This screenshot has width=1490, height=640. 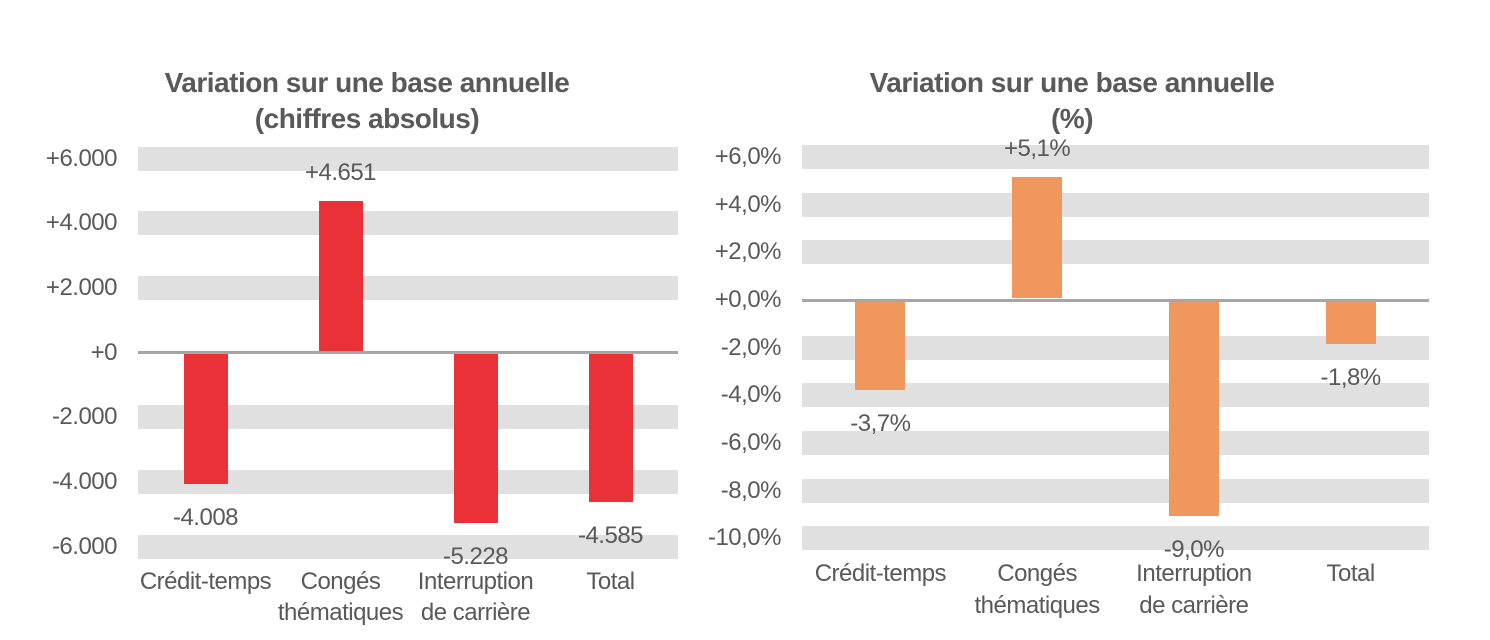 I want to click on y-tick-label: -4.000, so click(x=84, y=481).